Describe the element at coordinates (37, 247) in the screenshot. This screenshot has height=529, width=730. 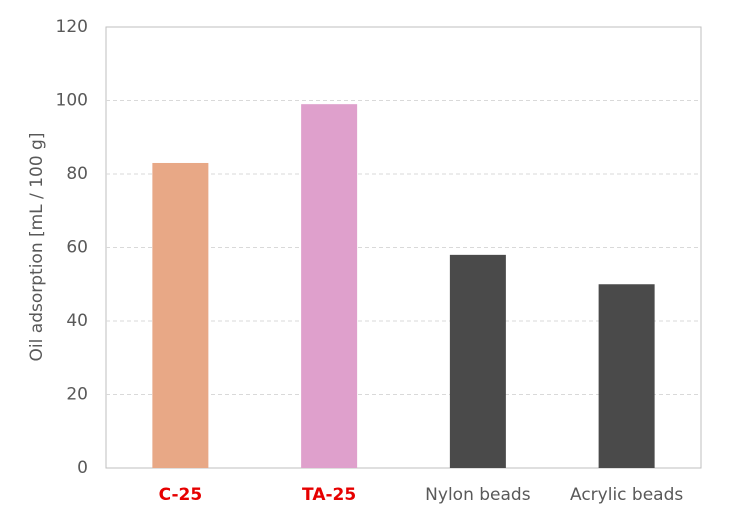
I see `y-axis-label: Oil adsorption [mL / 100 g]` at that location.